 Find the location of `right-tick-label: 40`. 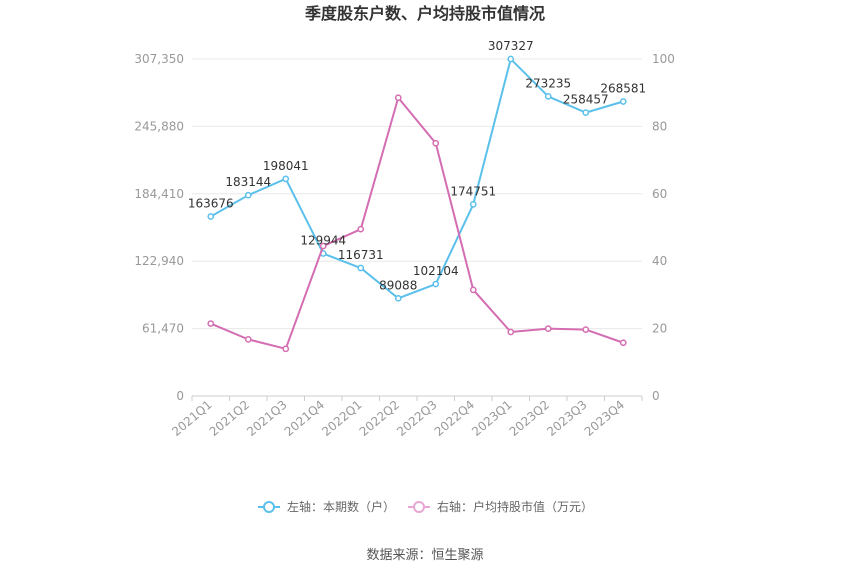

right-tick-label: 40 is located at coordinates (659, 261).